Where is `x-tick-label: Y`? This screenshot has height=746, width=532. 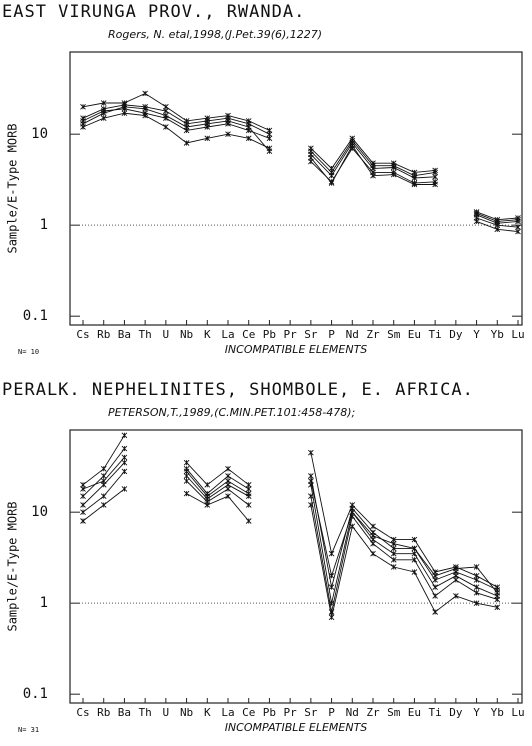 x-tick-label: Y is located at coordinates (476, 712).